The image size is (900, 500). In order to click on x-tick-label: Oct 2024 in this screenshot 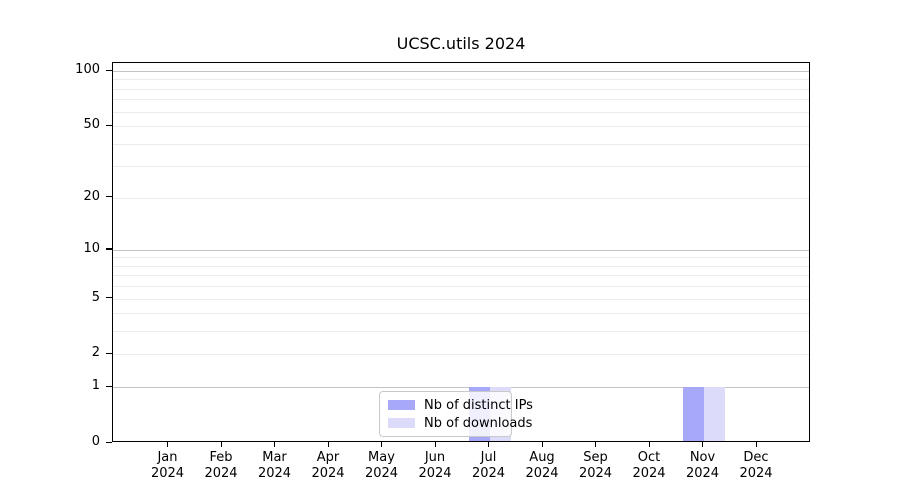, I will do `click(649, 466)`.